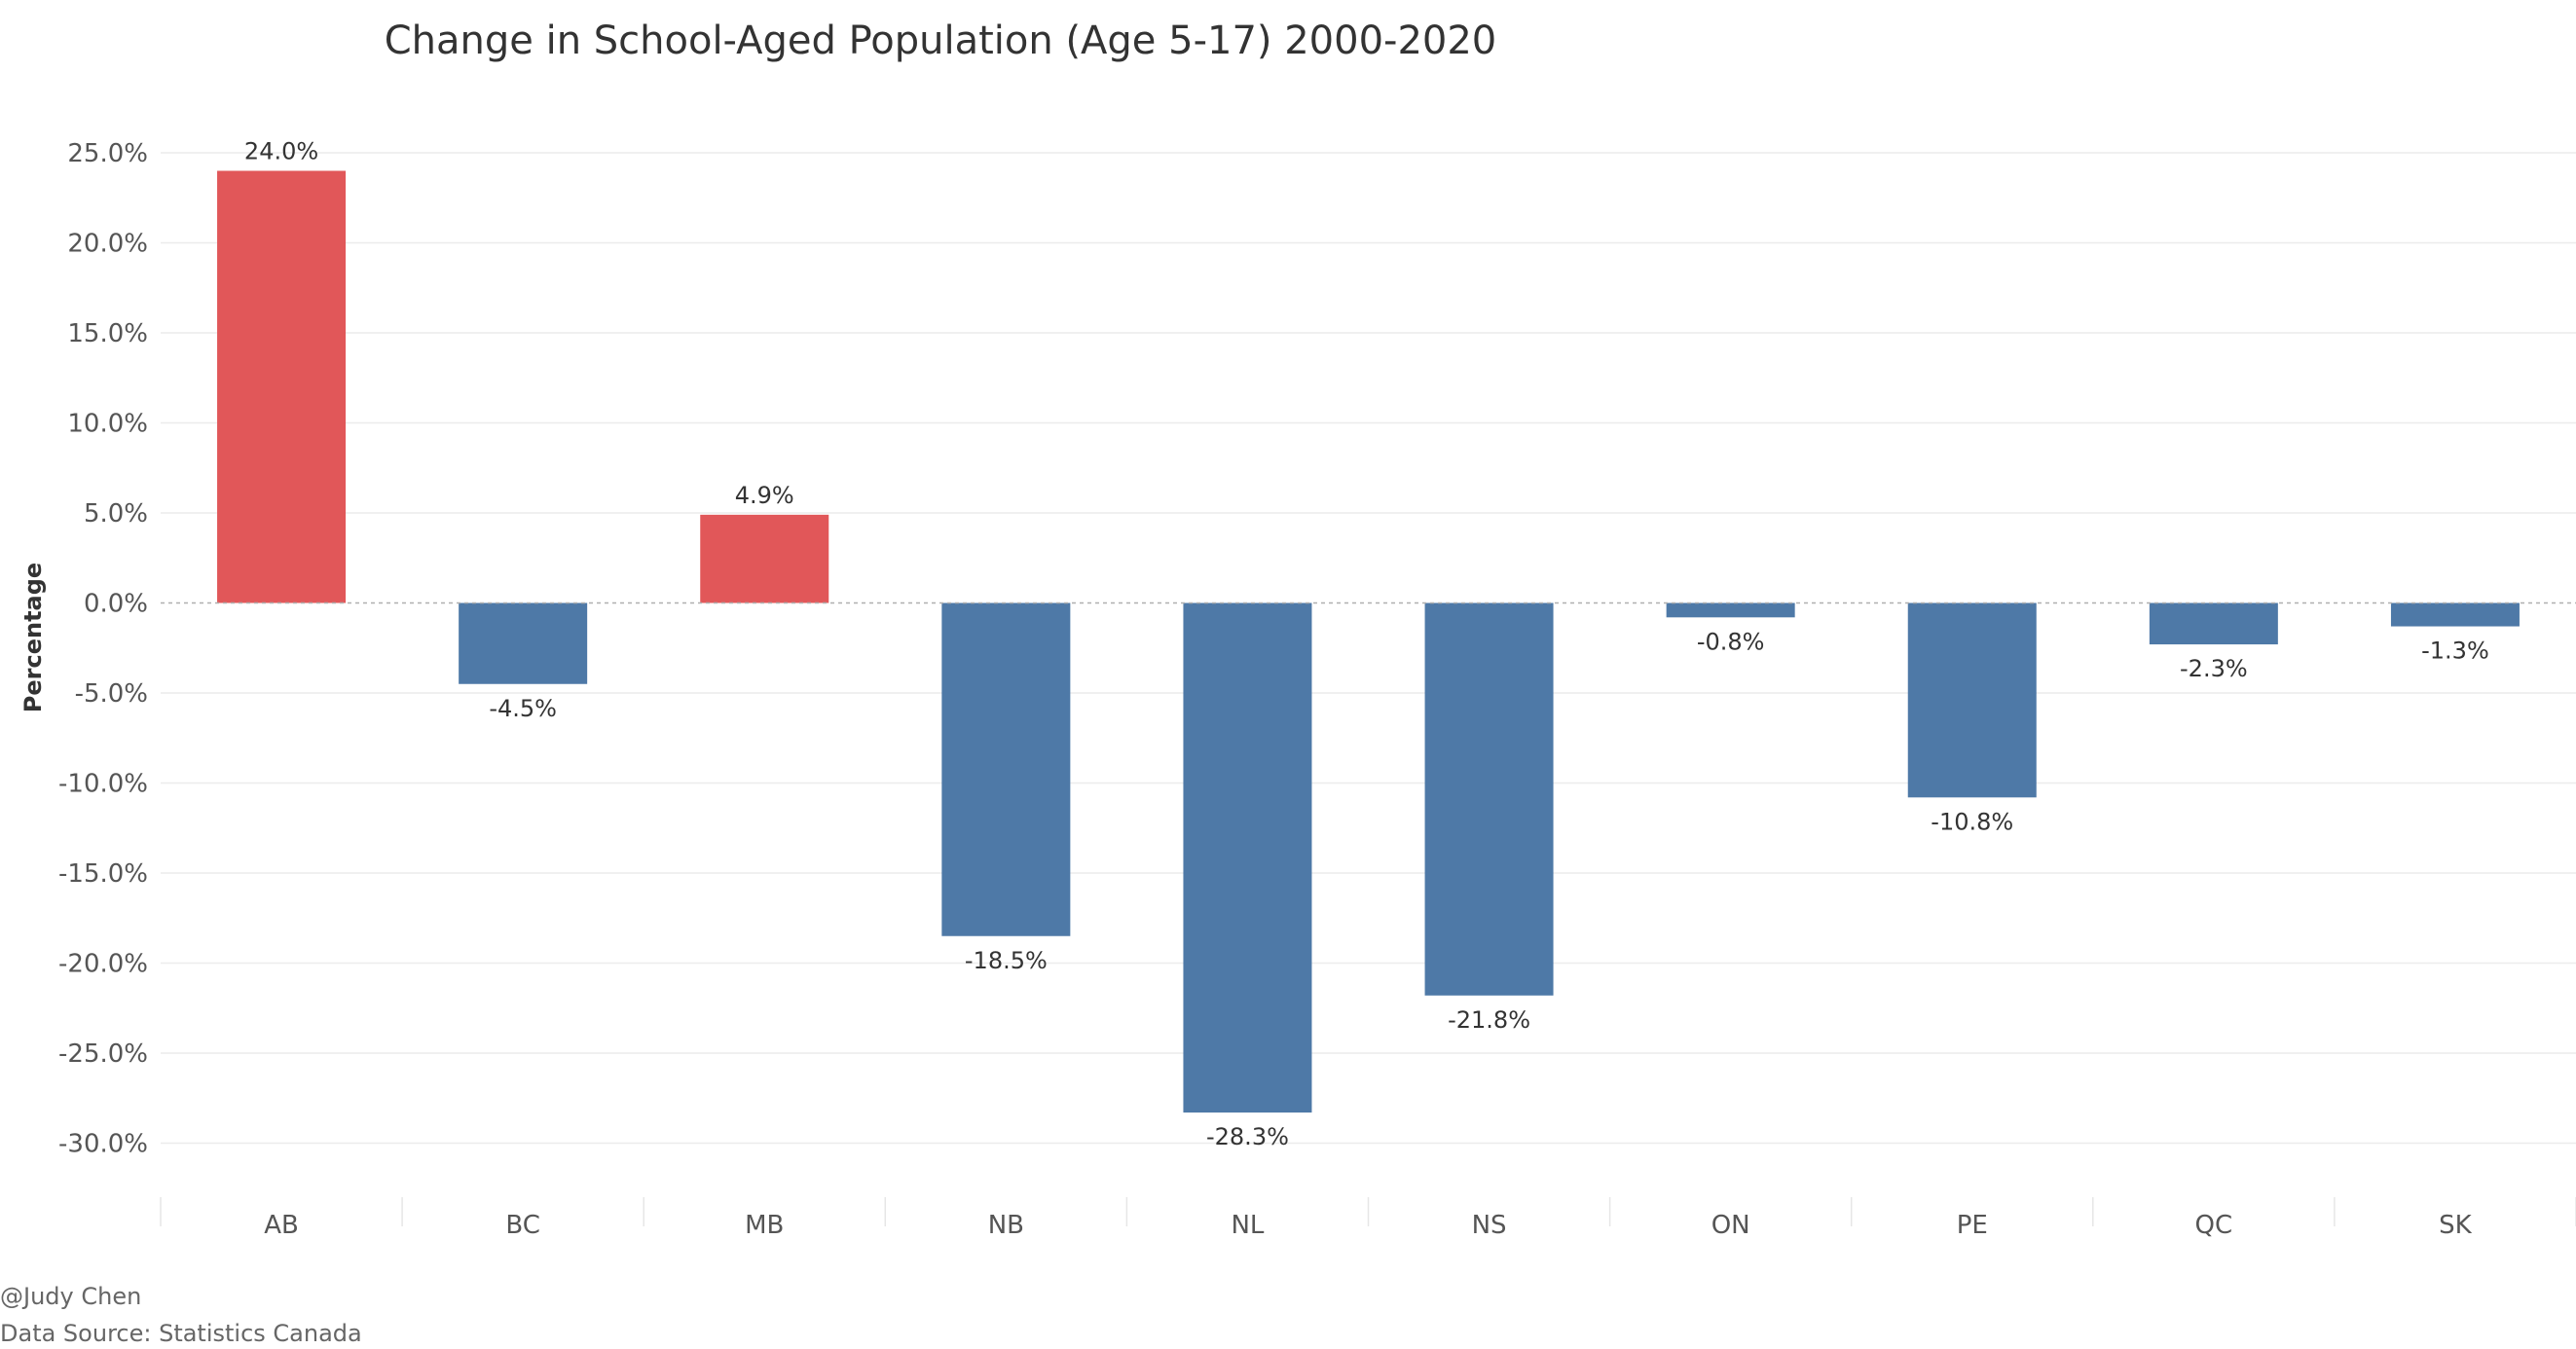 The height and width of the screenshot is (1349, 2576). What do you see at coordinates (1247, 858) in the screenshot?
I see `bar-nl` at bounding box center [1247, 858].